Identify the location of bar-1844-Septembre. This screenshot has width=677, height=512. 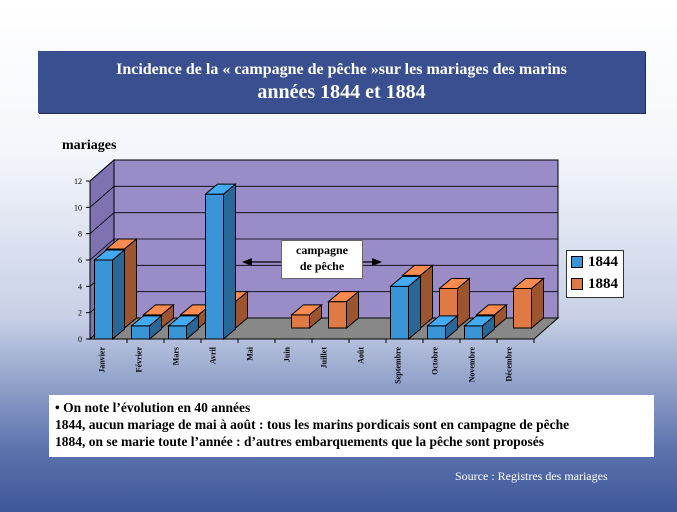
(405, 308).